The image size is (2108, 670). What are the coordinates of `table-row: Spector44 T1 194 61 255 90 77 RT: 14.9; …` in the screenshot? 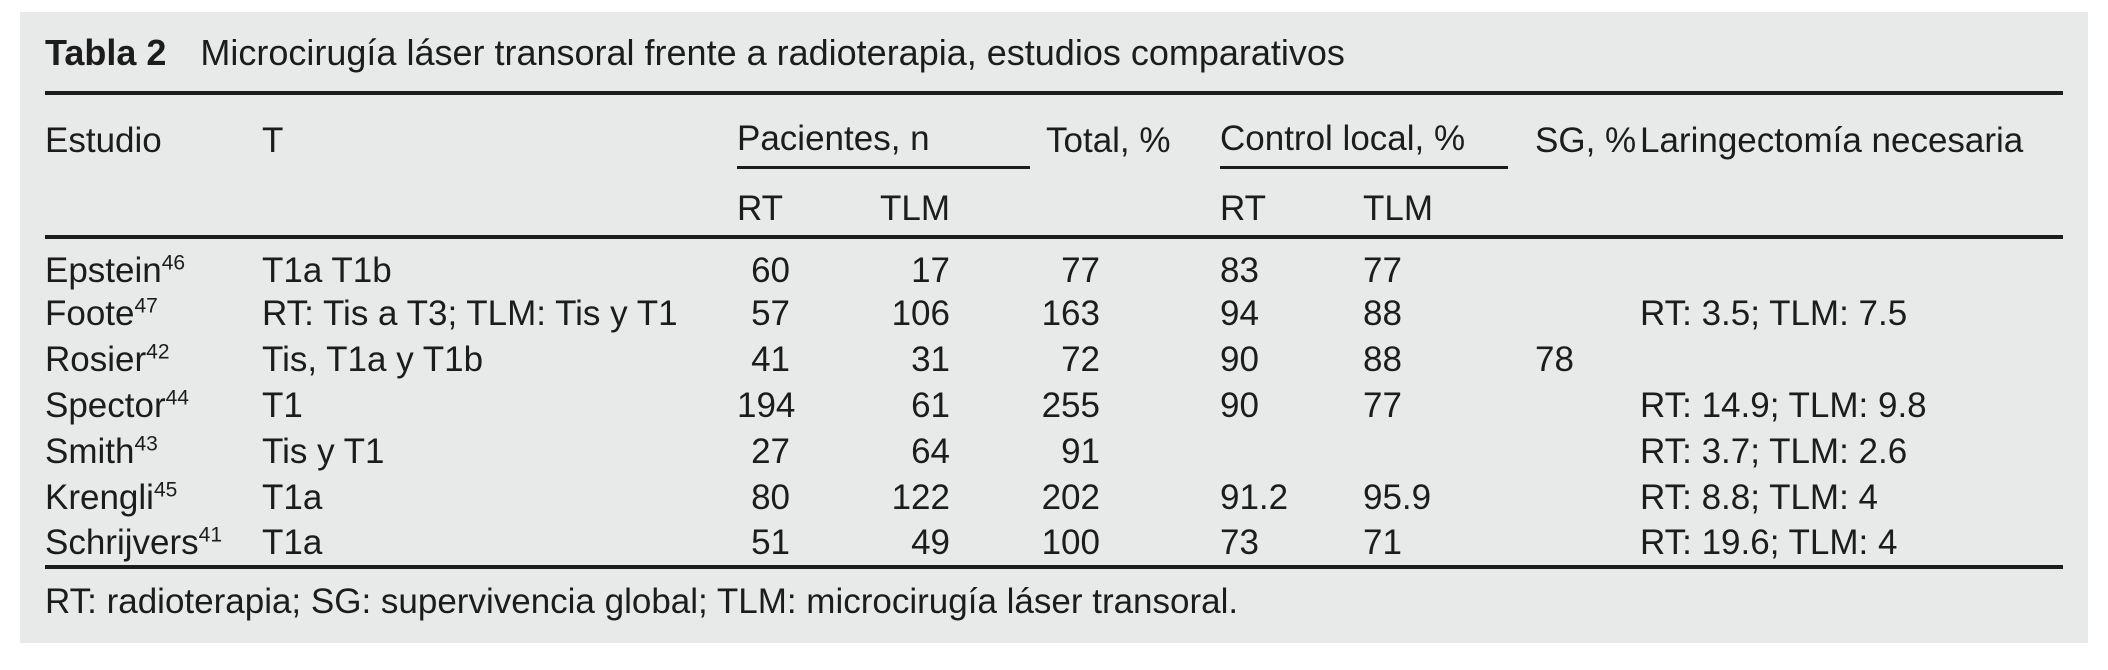 It's located at (1054, 406).